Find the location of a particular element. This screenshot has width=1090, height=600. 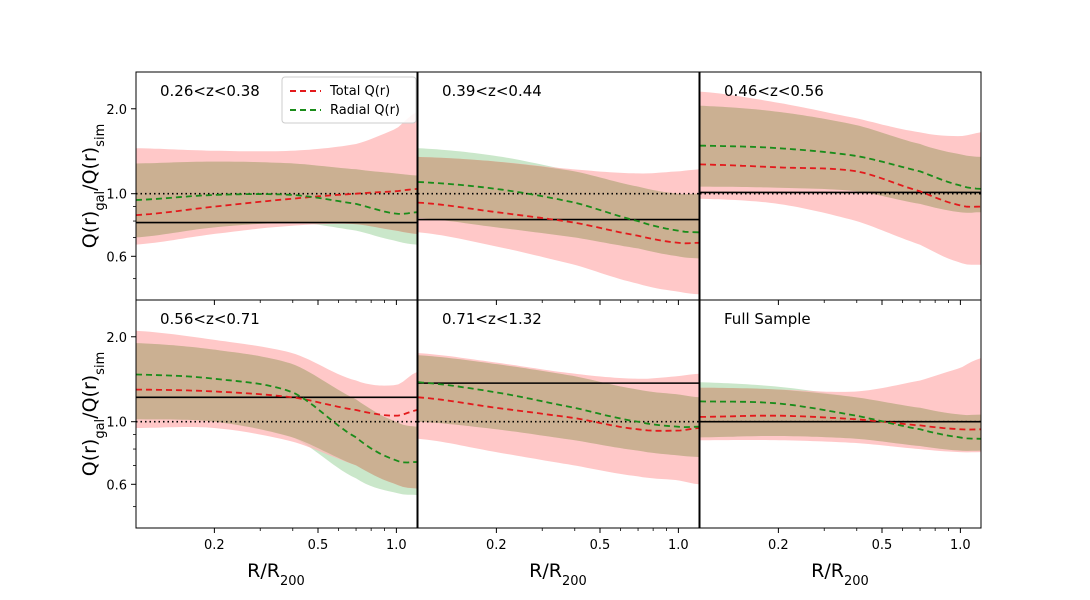

legend: Total Q(r) Radial Q(r) is located at coordinates (349, 100).